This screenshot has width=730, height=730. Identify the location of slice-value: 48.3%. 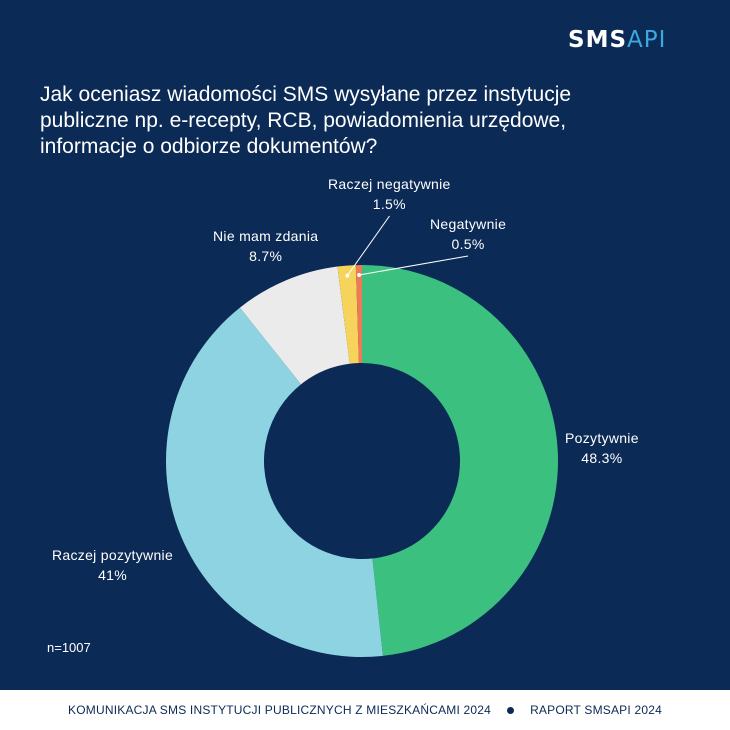
(602, 458).